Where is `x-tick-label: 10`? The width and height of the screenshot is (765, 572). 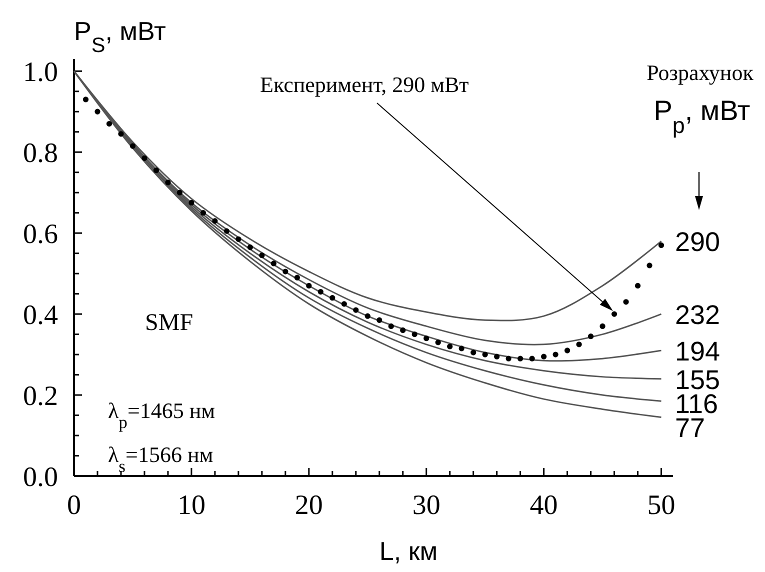 x-tick-label: 10 is located at coordinates (191, 505).